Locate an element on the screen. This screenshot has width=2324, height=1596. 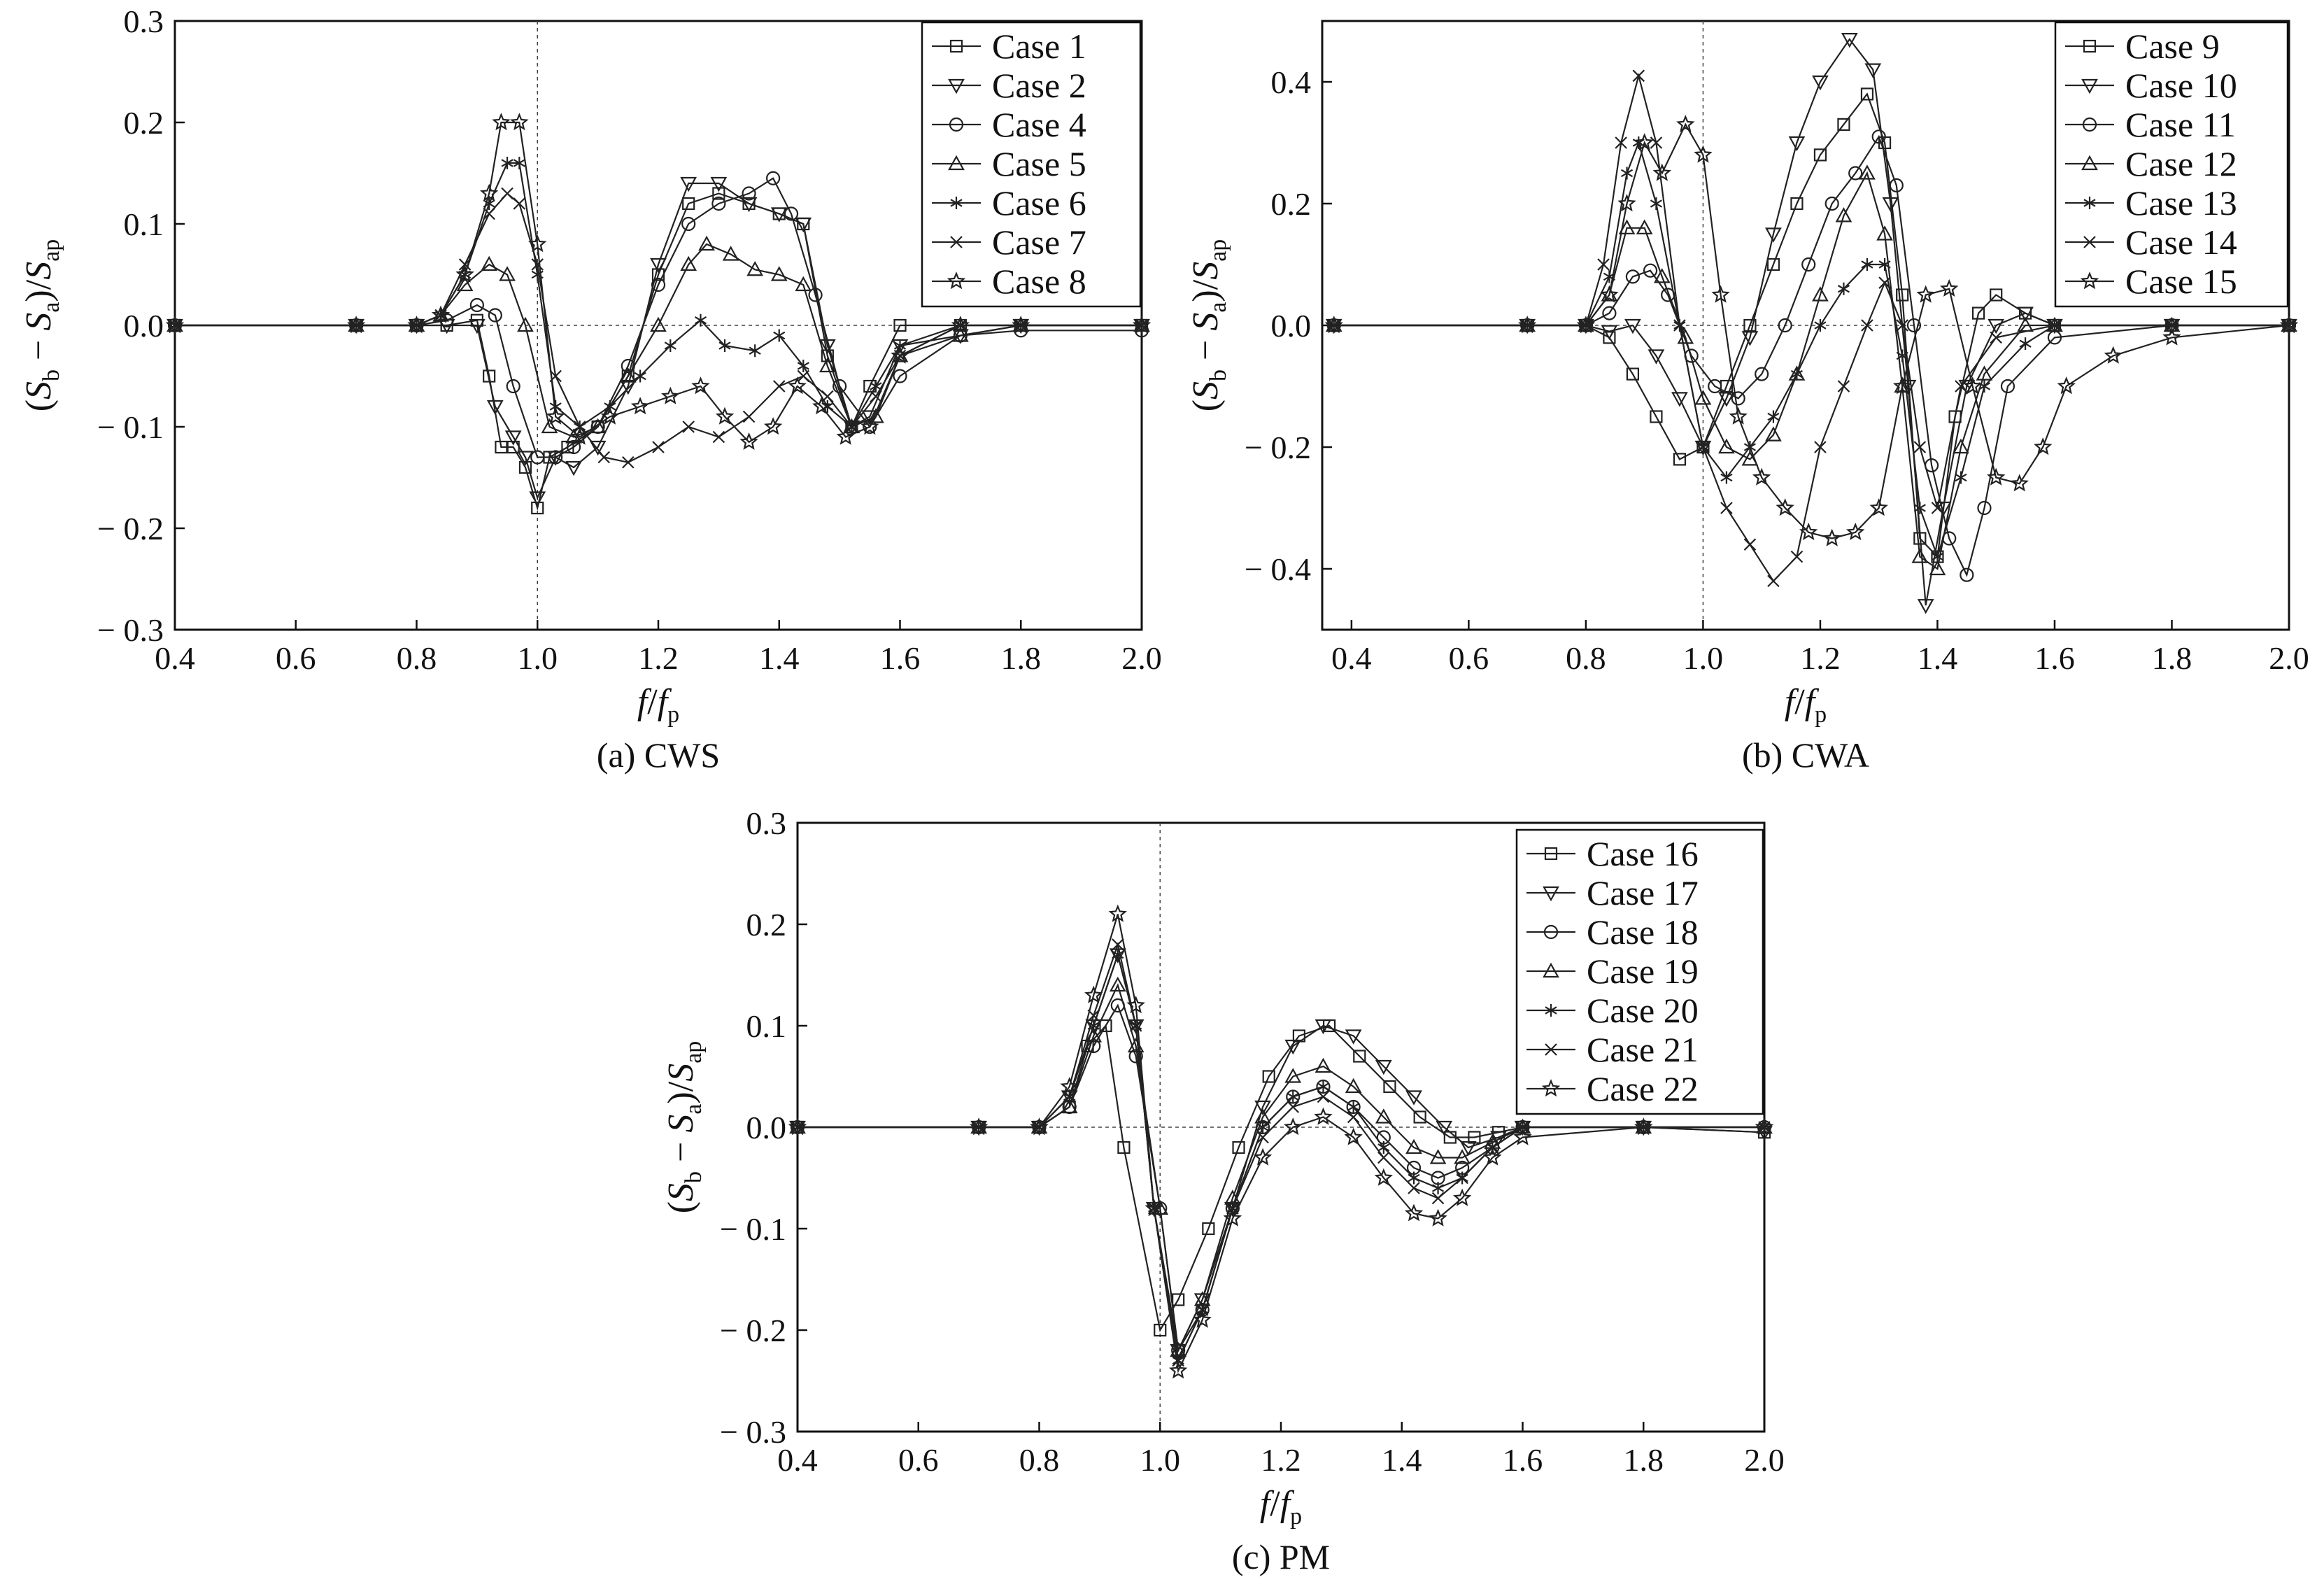
legend-item: Case 15 is located at coordinates (2151, 281).